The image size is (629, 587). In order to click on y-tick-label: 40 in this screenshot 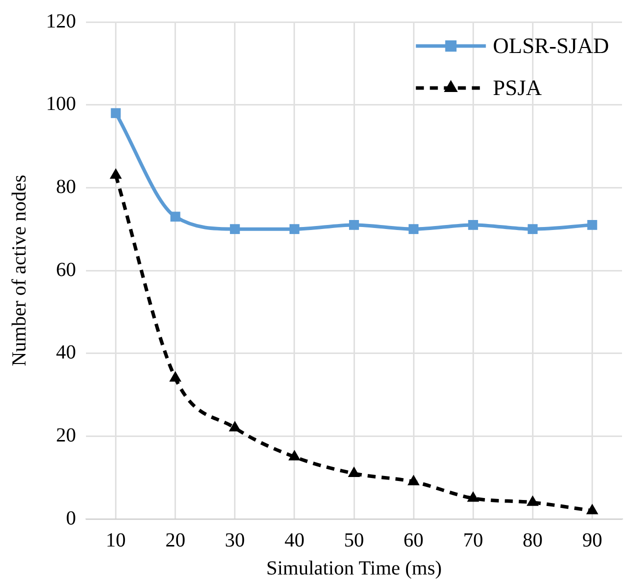, I will do `click(66, 353)`.